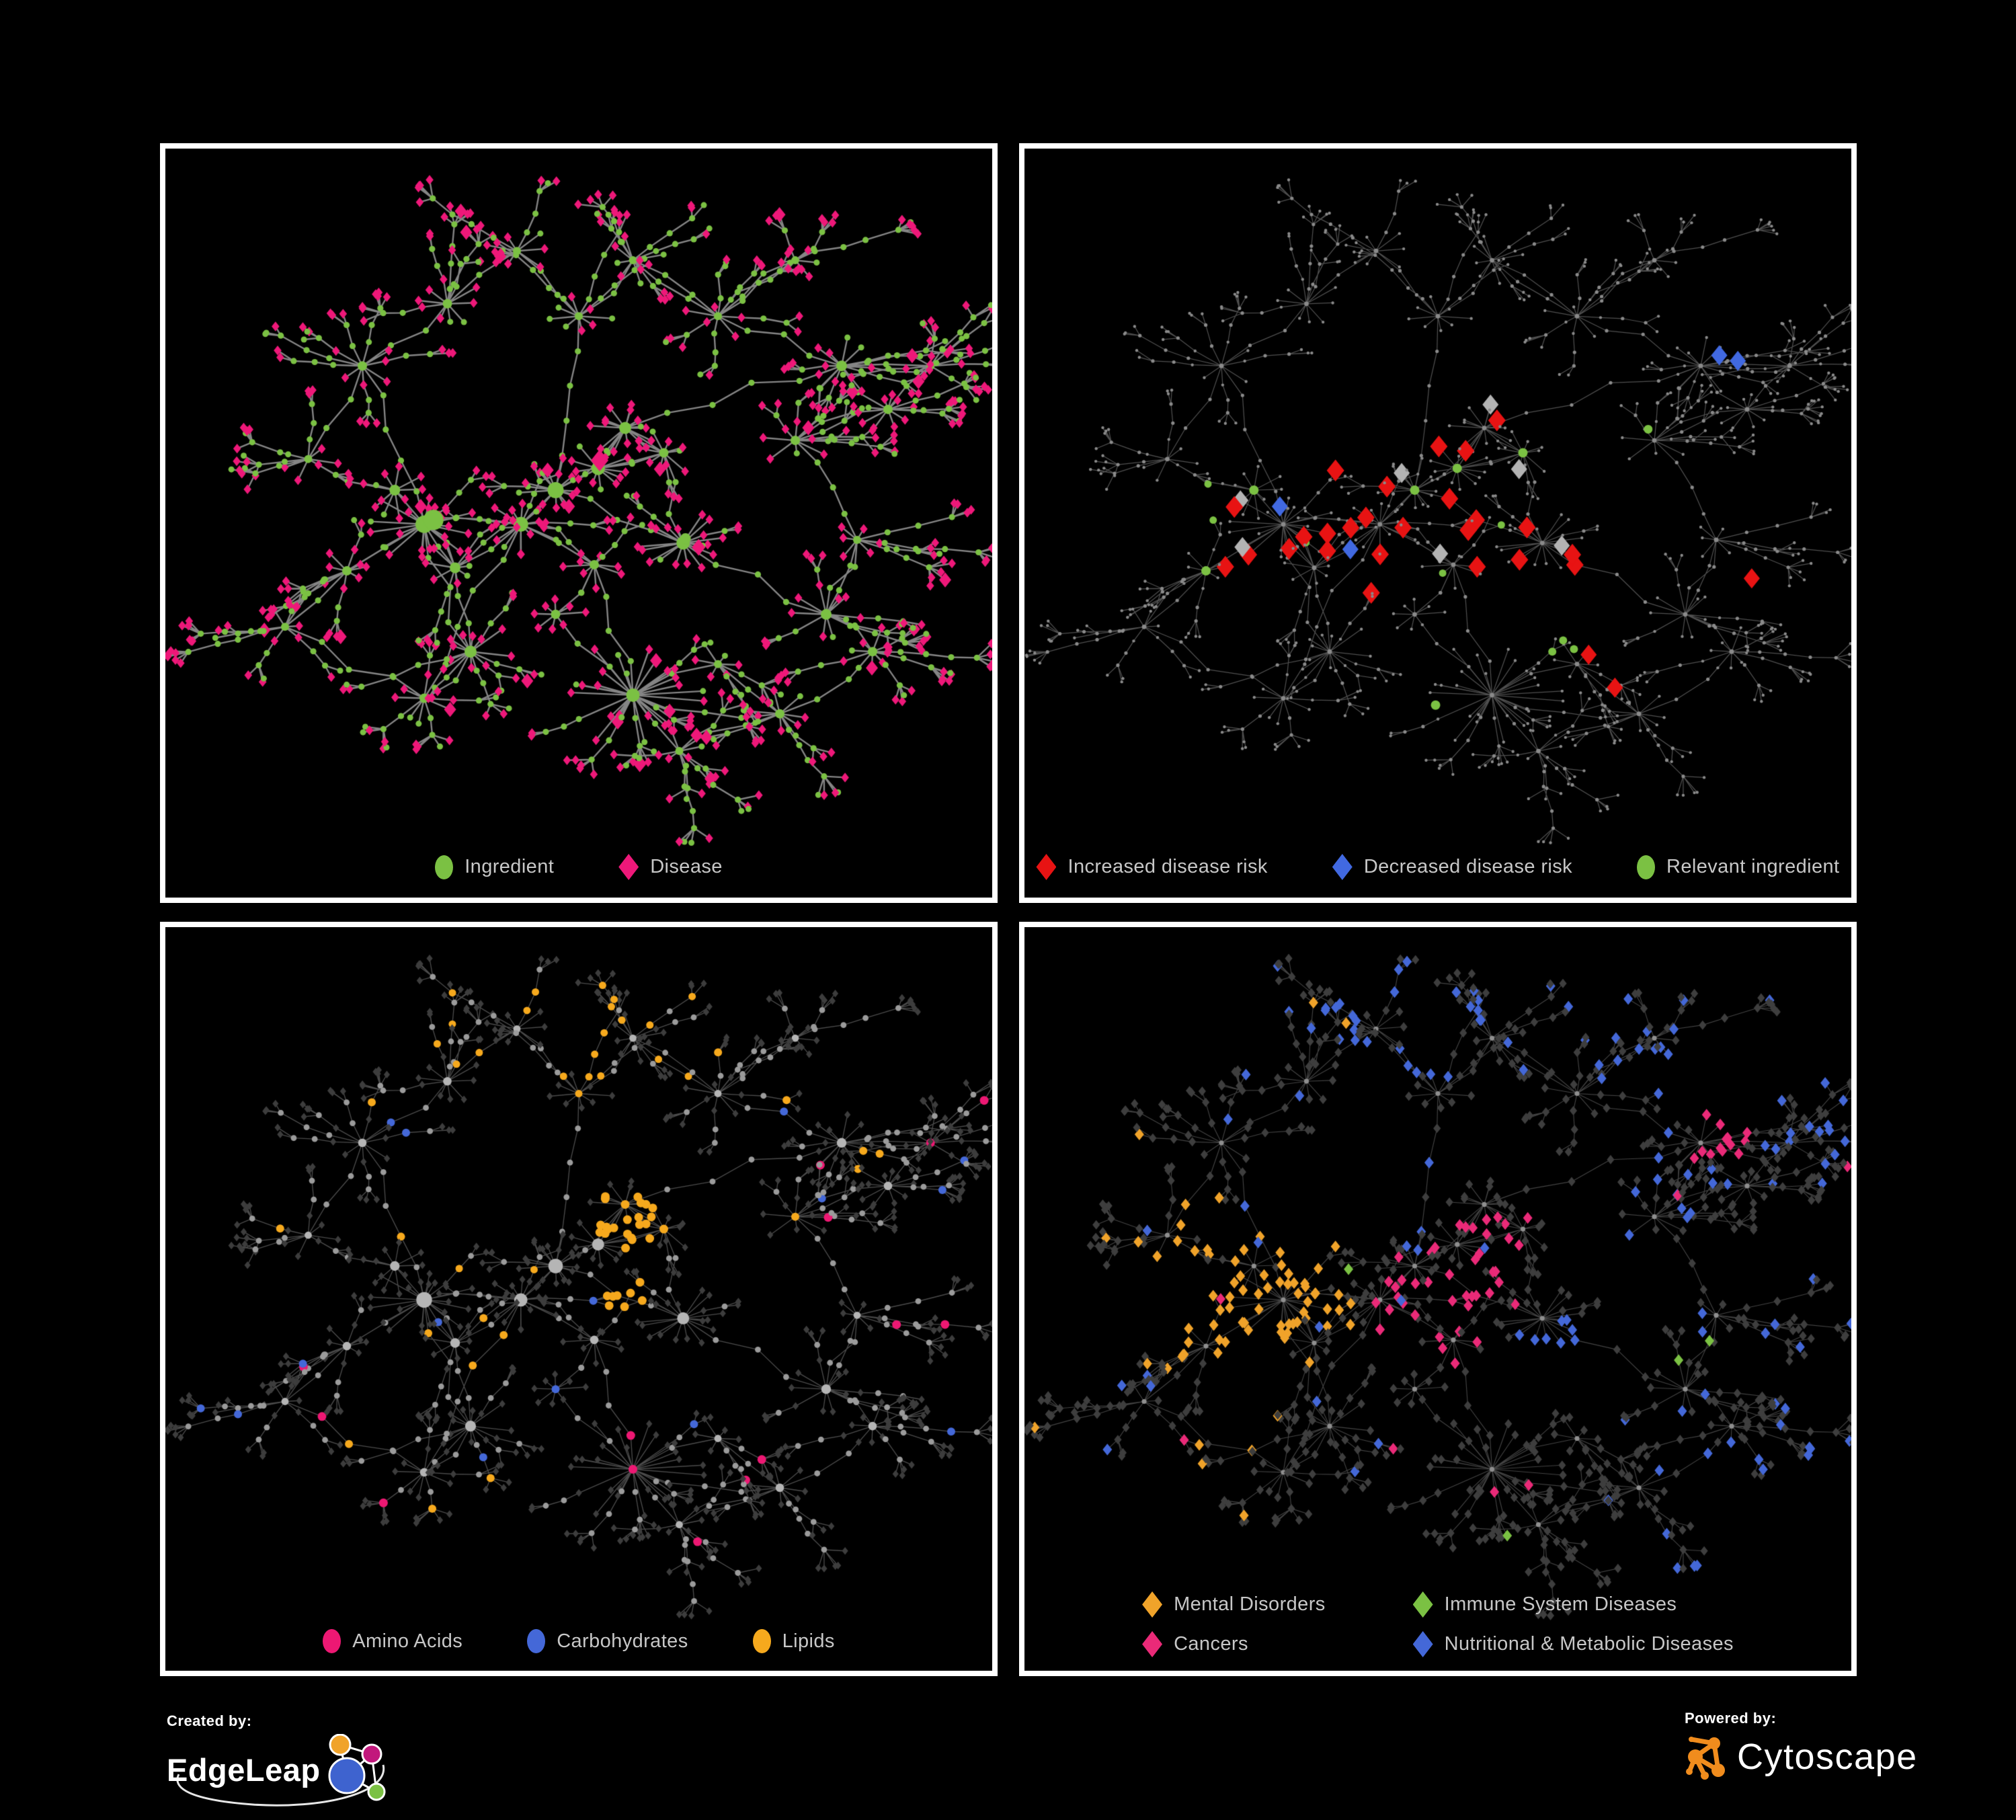  What do you see at coordinates (244, 1770) in the screenshot?
I see `edgeleap-wordmark: EdgeLeap` at bounding box center [244, 1770].